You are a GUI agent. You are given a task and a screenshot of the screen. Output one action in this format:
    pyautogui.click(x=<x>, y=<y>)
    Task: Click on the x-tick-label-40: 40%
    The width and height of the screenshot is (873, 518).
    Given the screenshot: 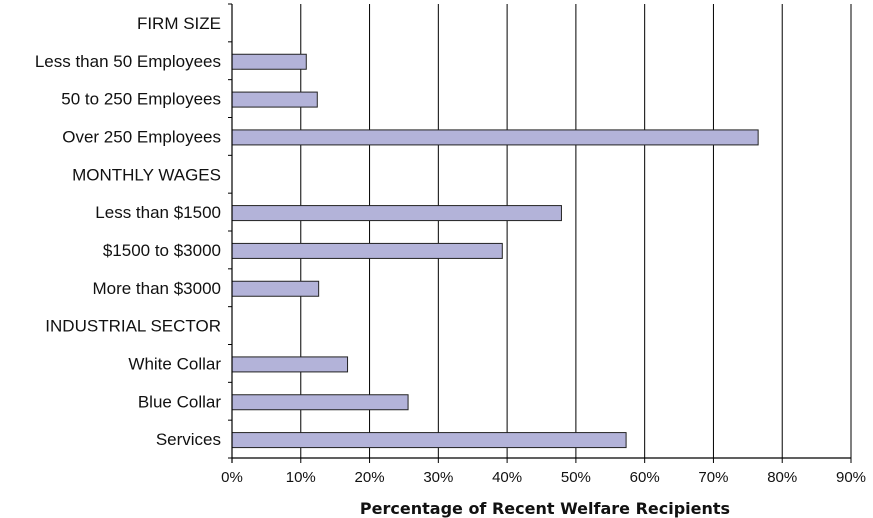 What is the action you would take?
    pyautogui.click(x=507, y=477)
    